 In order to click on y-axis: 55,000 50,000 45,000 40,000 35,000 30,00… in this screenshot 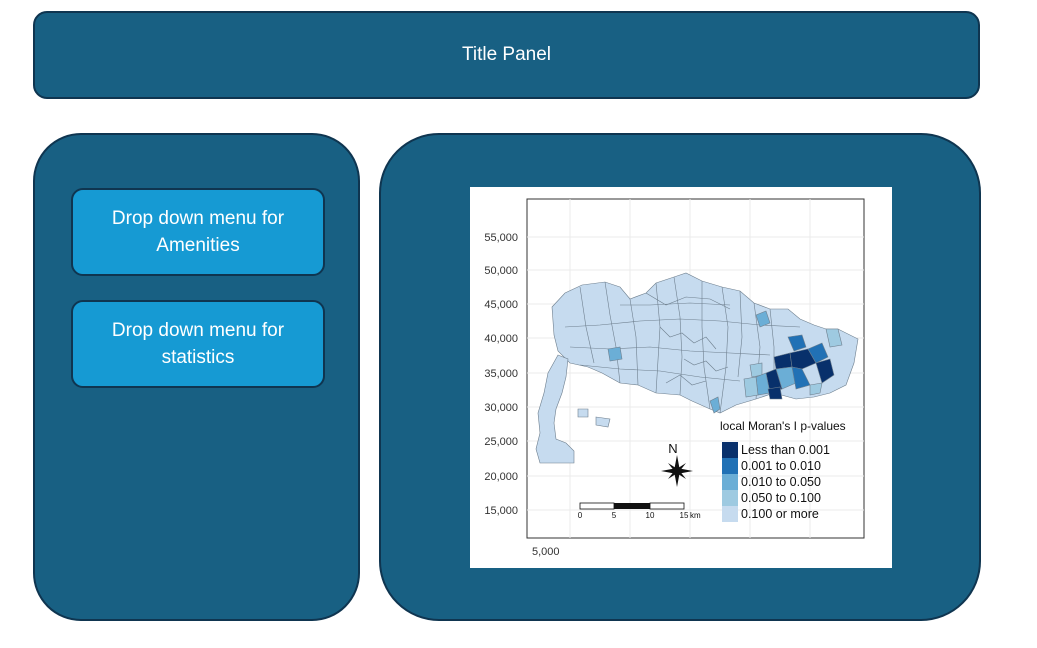, I will do `click(501, 374)`.